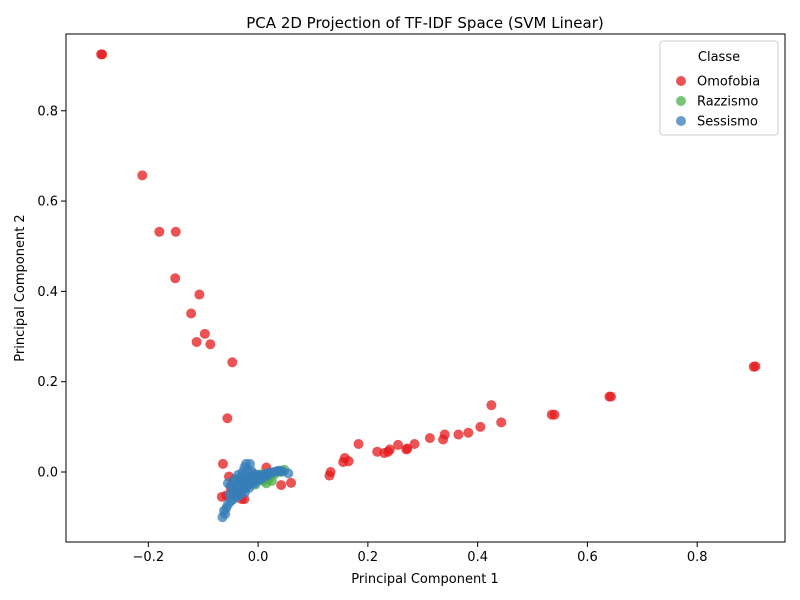  What do you see at coordinates (477, 557) in the screenshot?
I see `x-tick-label-3: 0.4` at bounding box center [477, 557].